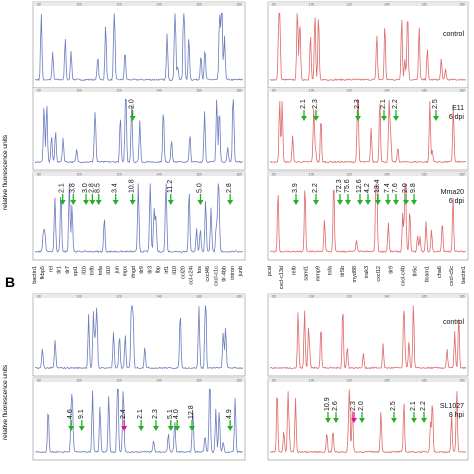 This screenshot has width=474, height=474. I want to click on panel-b-left-fold-label: 2.1, so click(140, 414).